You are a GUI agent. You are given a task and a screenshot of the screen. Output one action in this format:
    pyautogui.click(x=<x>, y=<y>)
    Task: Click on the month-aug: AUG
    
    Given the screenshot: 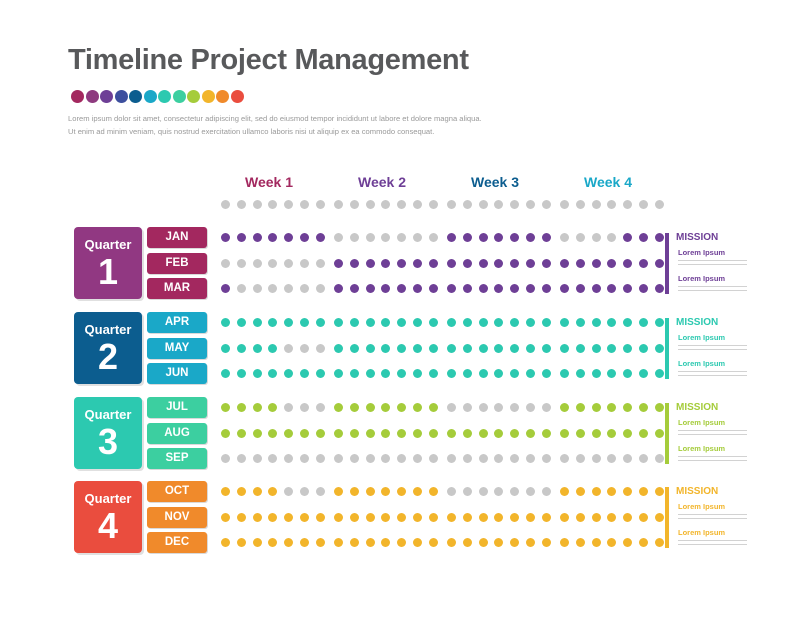 What is the action you would take?
    pyautogui.click(x=177, y=433)
    